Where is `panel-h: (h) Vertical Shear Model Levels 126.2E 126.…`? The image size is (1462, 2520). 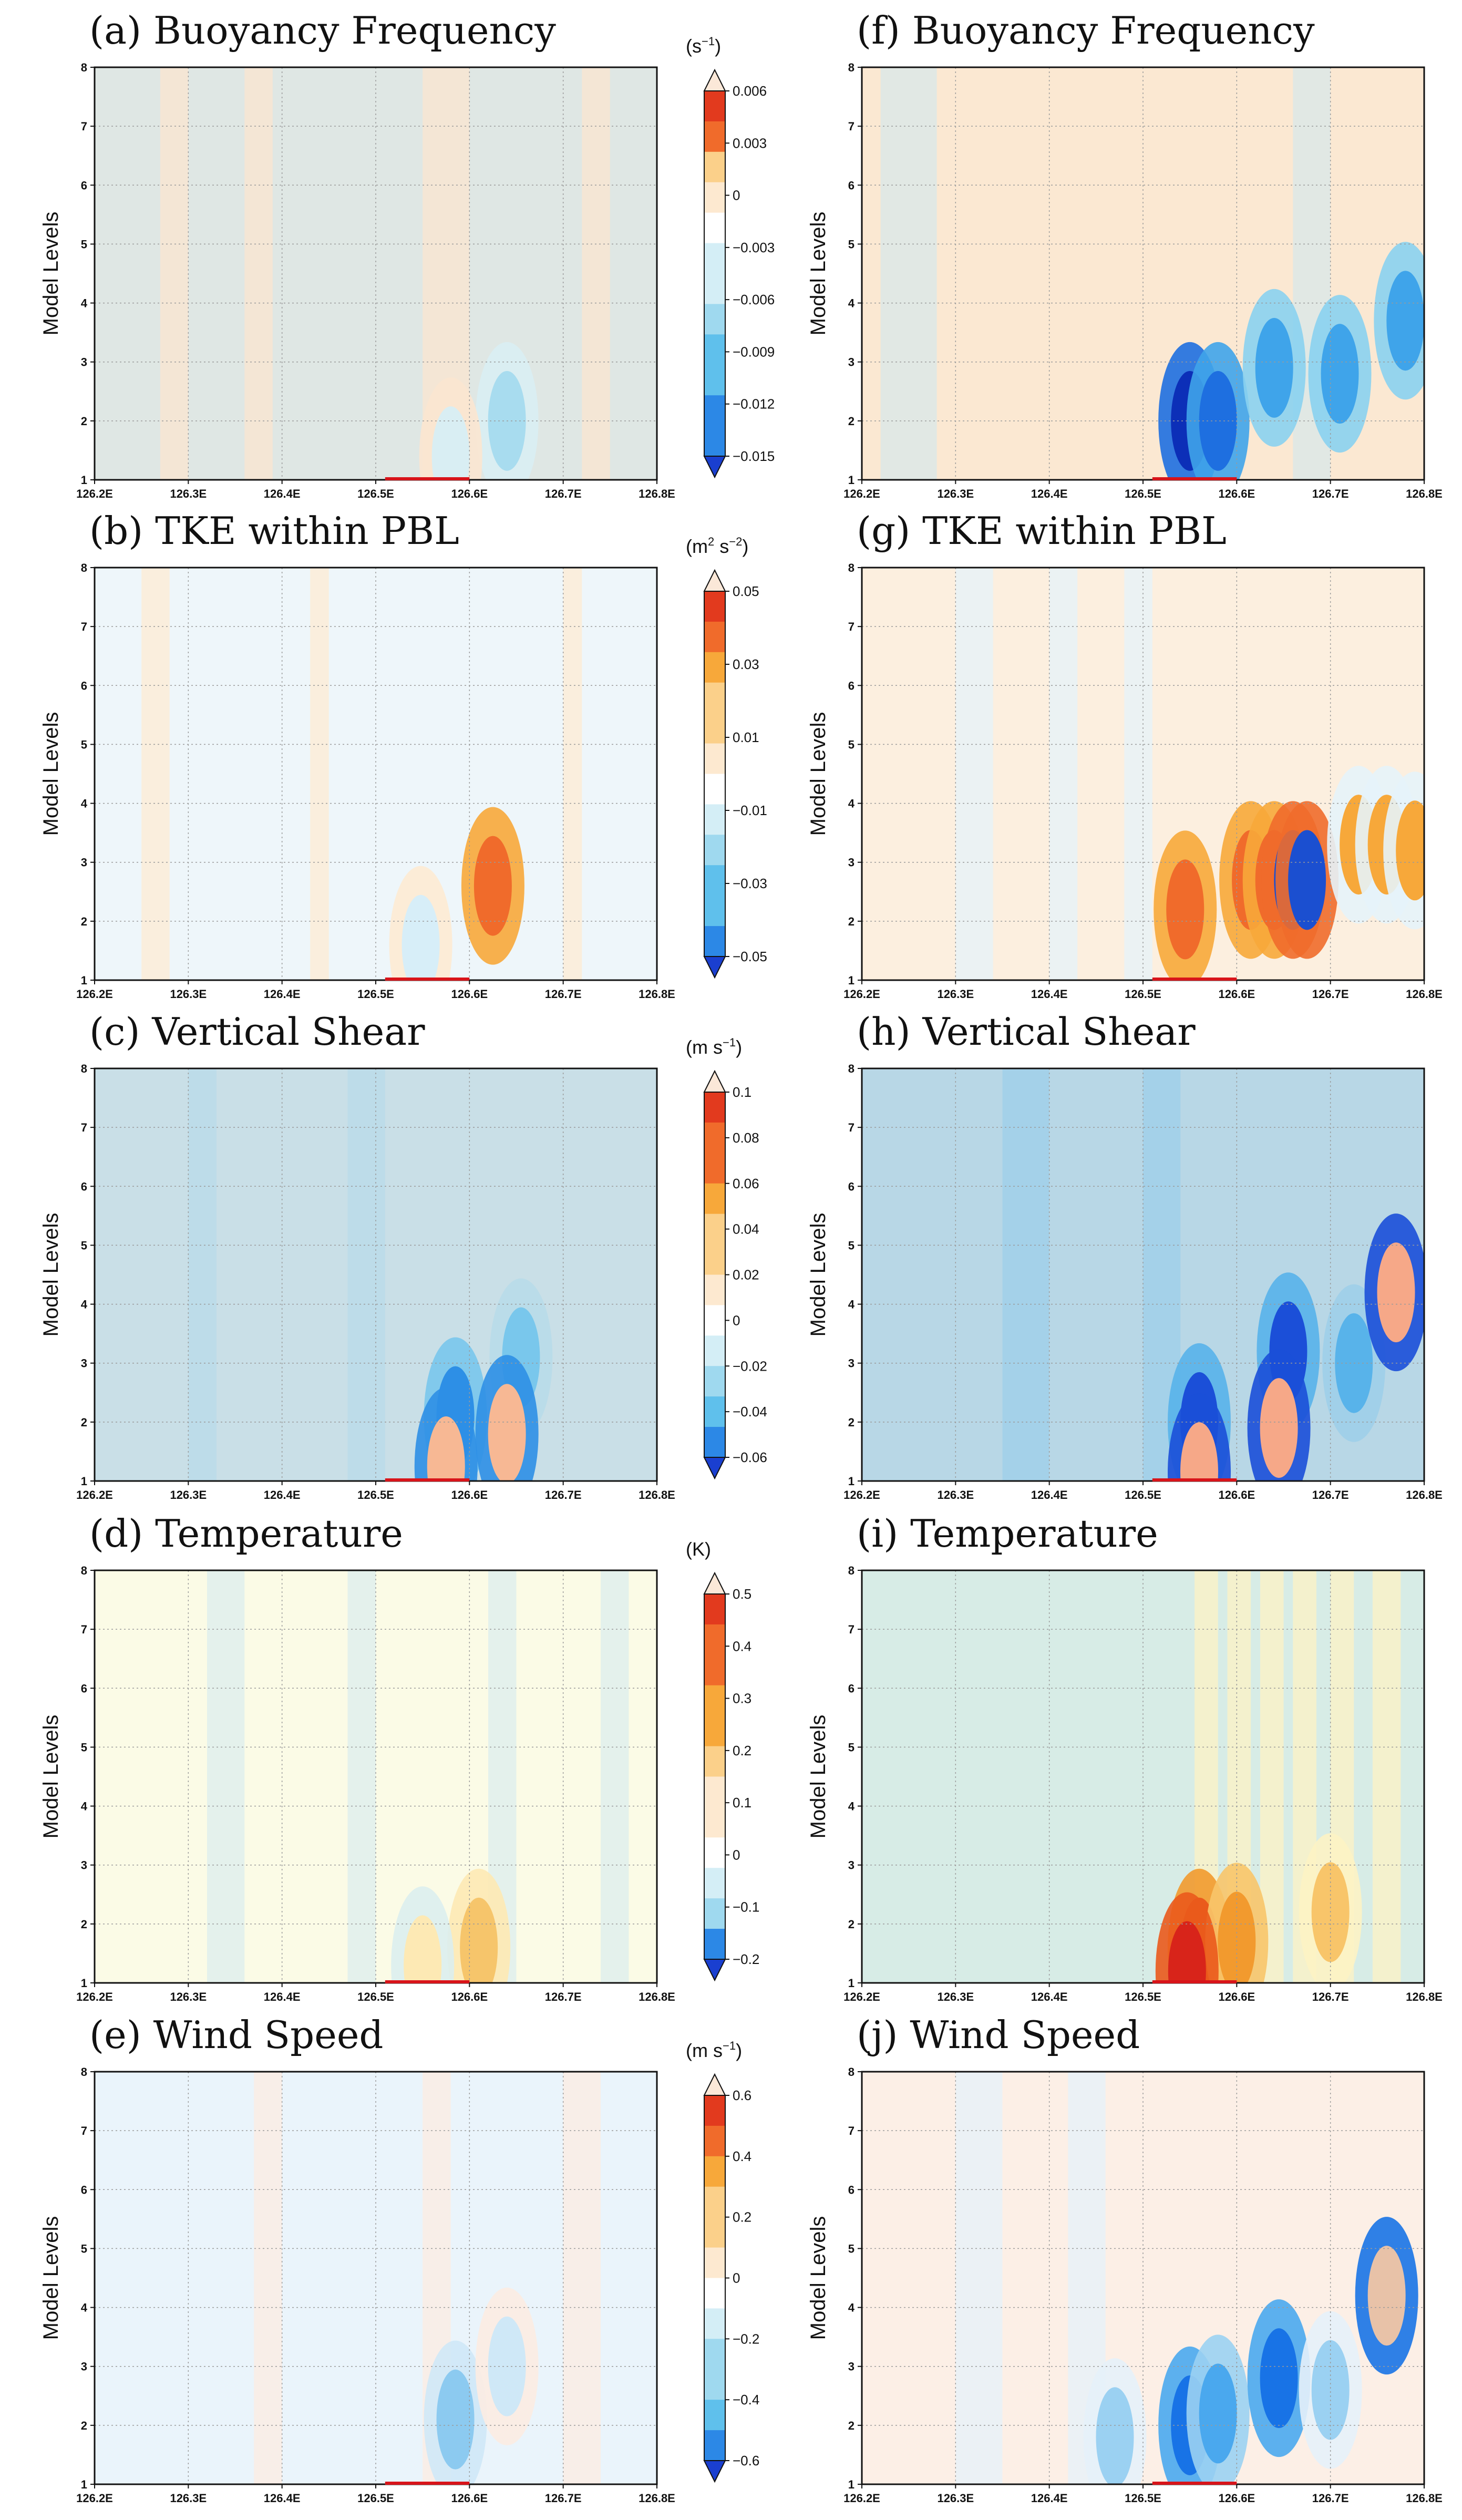
panel-h: (h) Vertical Shear Model Levels 126.2E 126.… is located at coordinates (1125, 1255).